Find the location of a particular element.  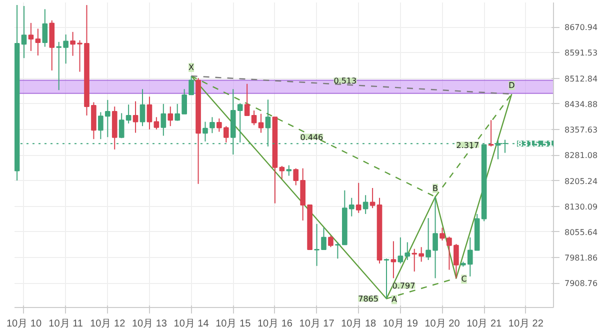

annotation: C is located at coordinates (464, 279).